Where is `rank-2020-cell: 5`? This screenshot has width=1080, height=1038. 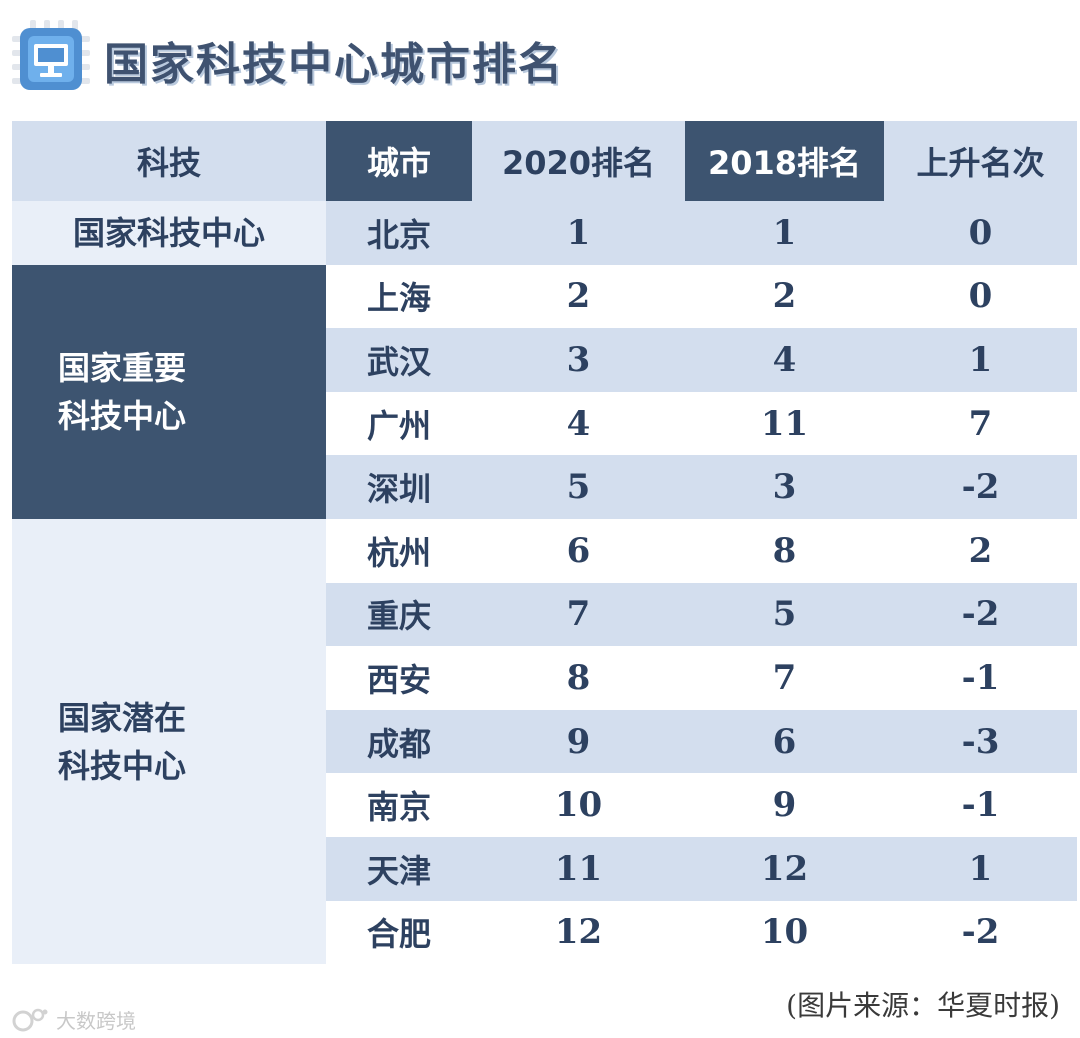
rank-2020-cell: 5 is located at coordinates (578, 487).